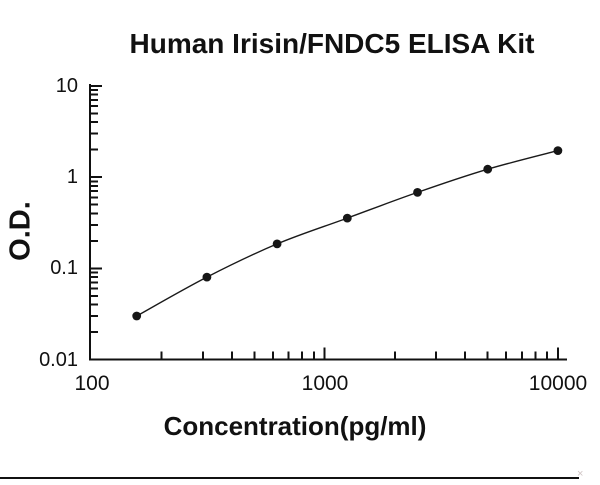 This screenshot has width=600, height=485. What do you see at coordinates (332, 43) in the screenshot?
I see `chart-title: Human Irisin/FNDC5 ELISA Kit` at bounding box center [332, 43].